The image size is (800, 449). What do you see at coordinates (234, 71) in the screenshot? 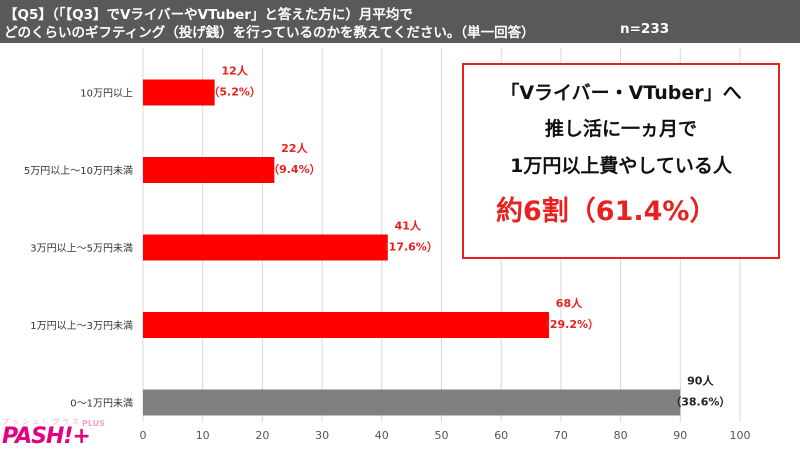
I see `count-label: 12人` at bounding box center [234, 71].